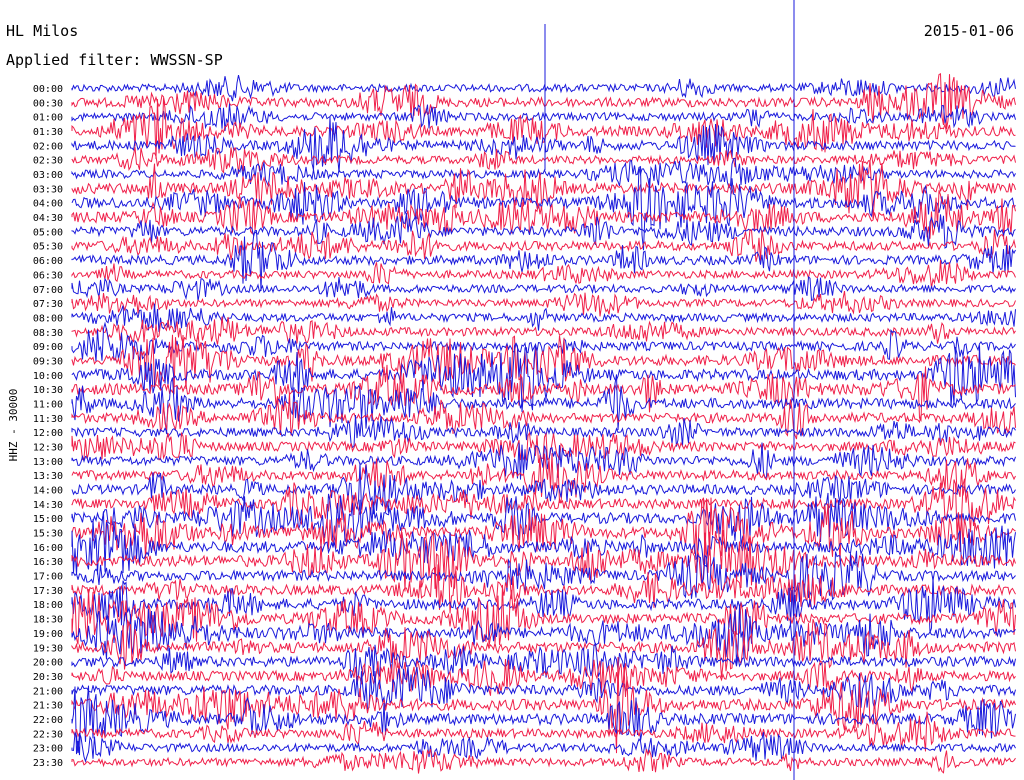 This screenshot has width=1024, height=780. Describe the element at coordinates (48, 218) in the screenshot. I see `hour-label-0430: 04:30` at that location.